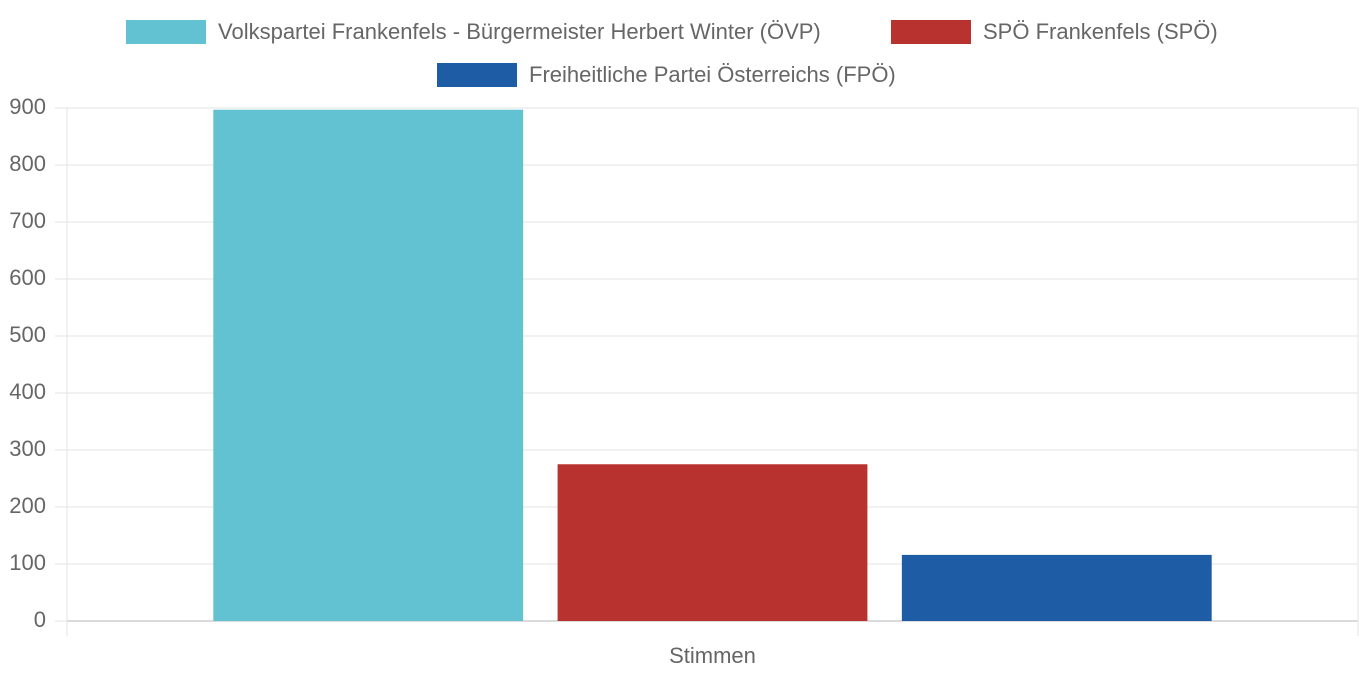 This screenshot has width=1359, height=683. I want to click on y-tick-label: 300, so click(27, 448).